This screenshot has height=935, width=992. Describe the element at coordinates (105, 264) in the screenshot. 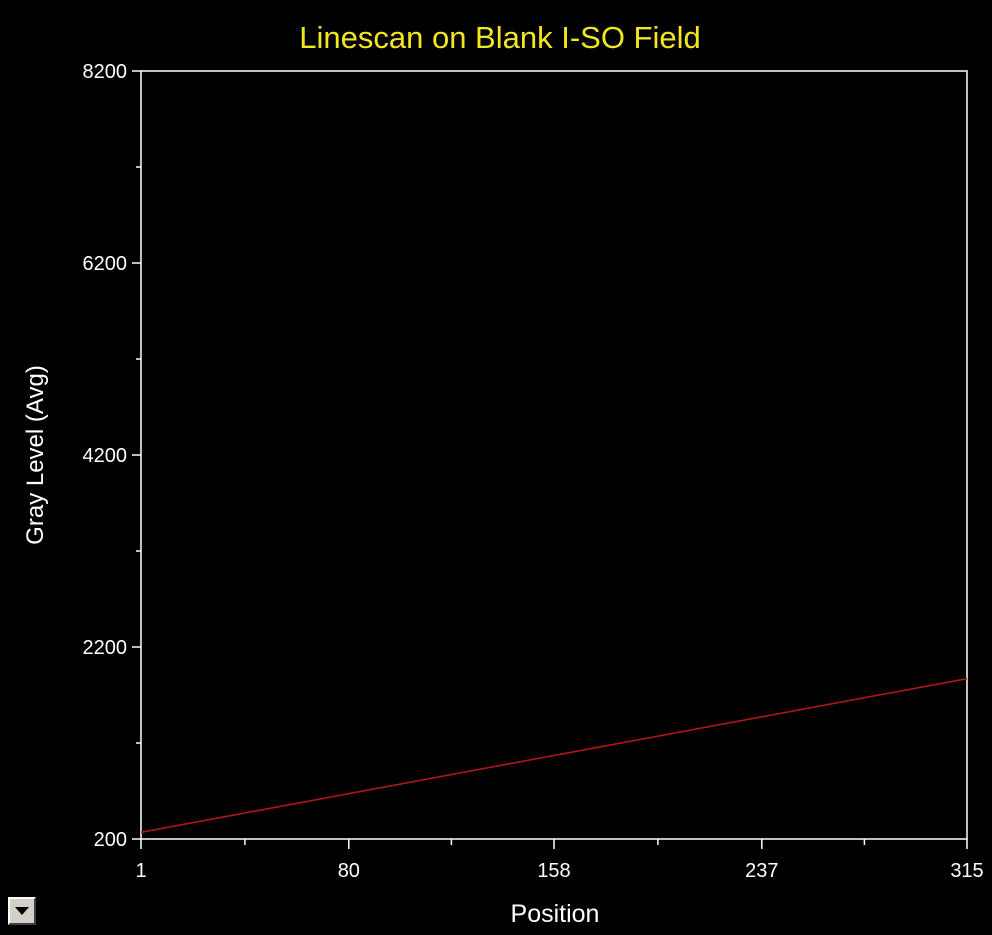

I see `y-tick-label: 6200` at that location.